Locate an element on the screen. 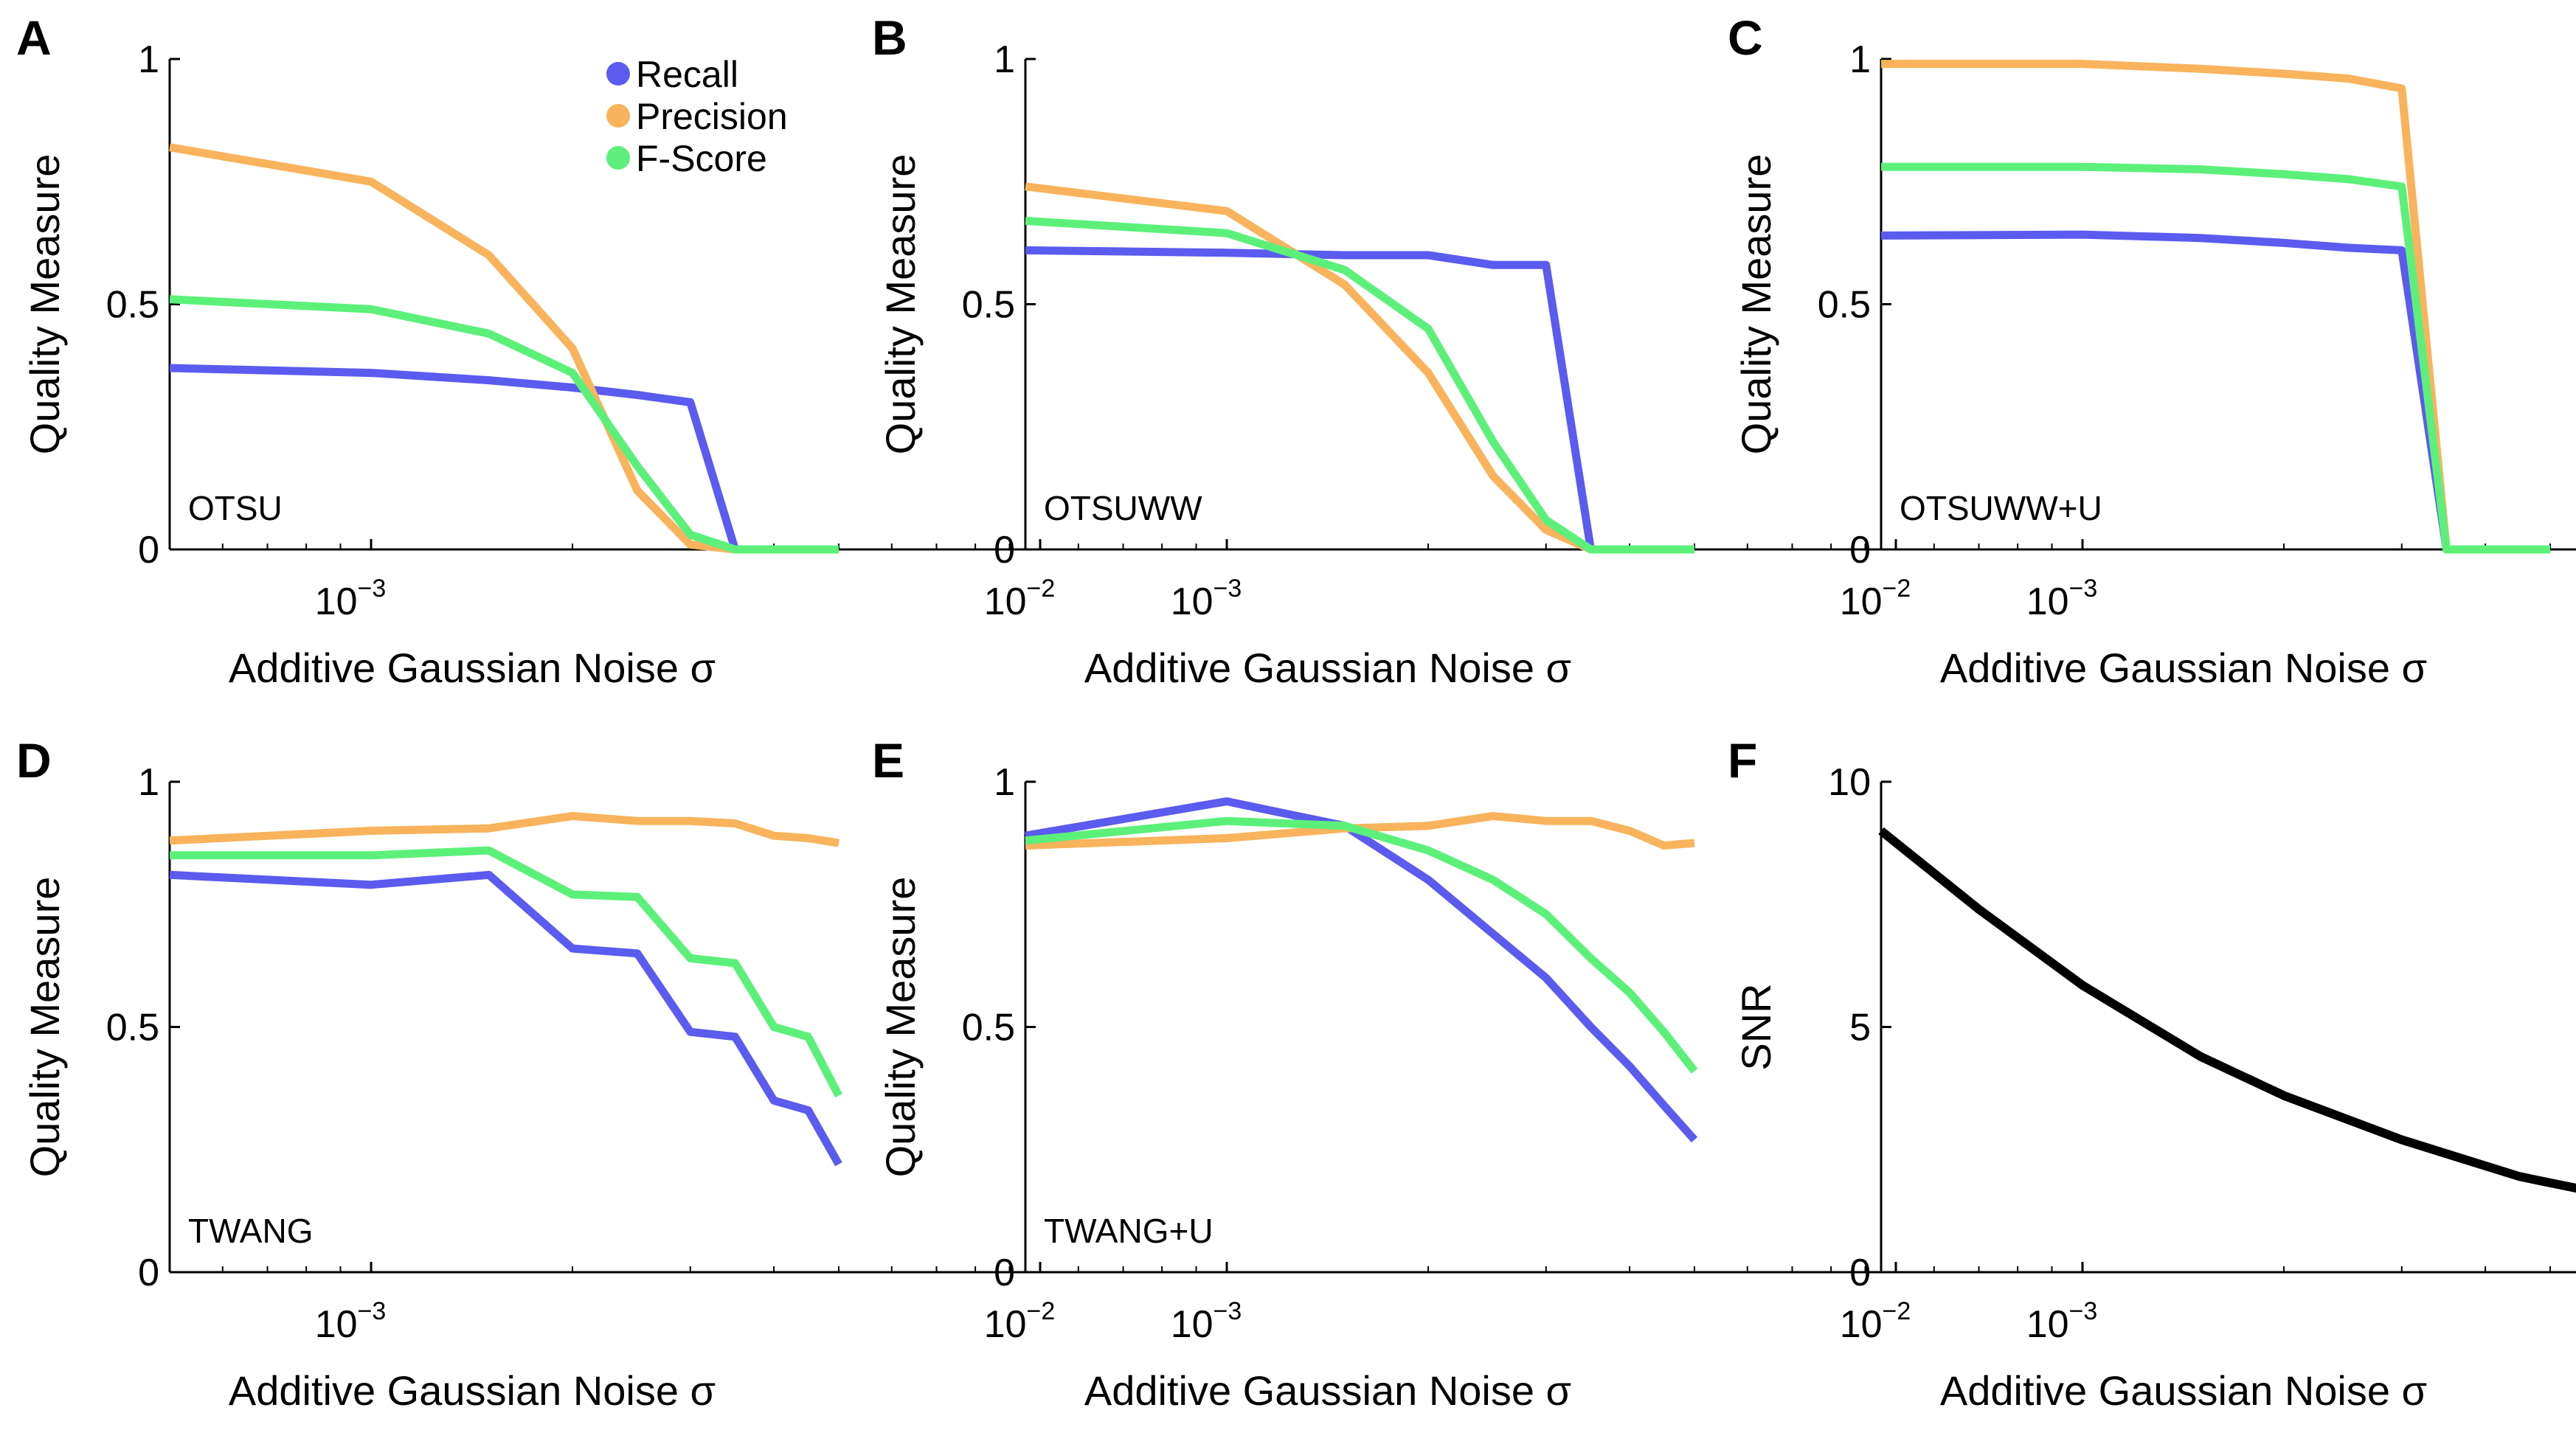  legend-label-recall: Recall is located at coordinates (687, 74).